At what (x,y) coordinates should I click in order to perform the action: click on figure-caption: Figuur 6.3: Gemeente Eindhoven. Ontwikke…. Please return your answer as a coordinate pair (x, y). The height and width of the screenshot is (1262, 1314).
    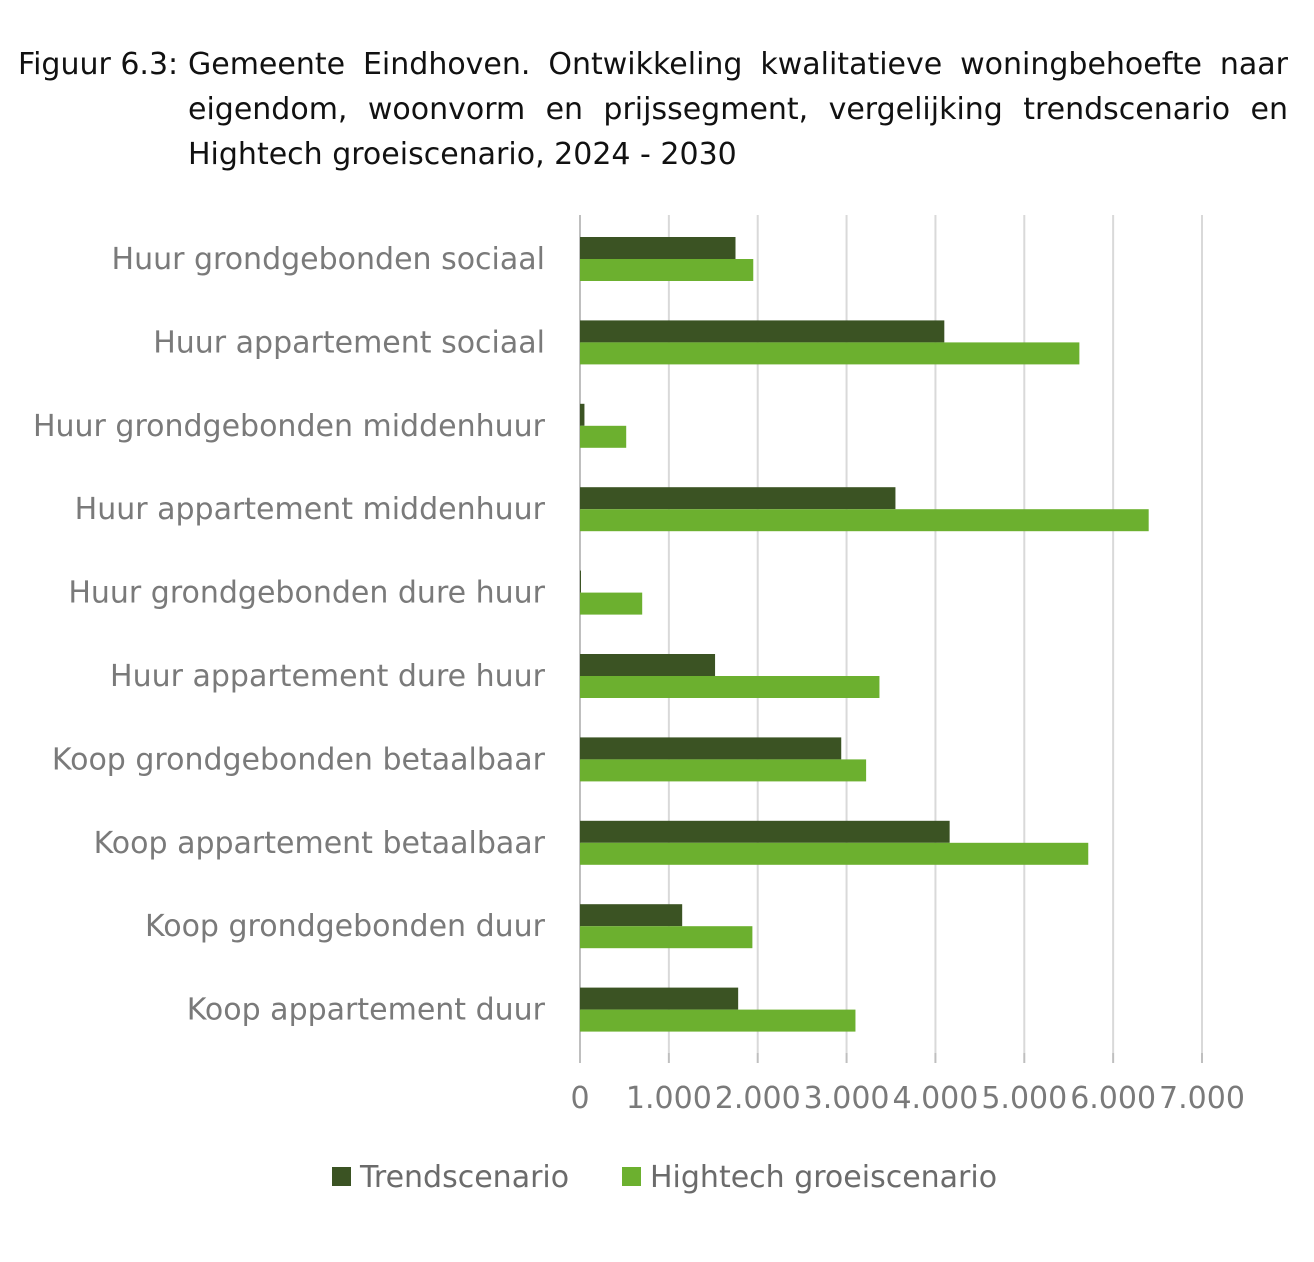
    Looking at the image, I should click on (653, 109).